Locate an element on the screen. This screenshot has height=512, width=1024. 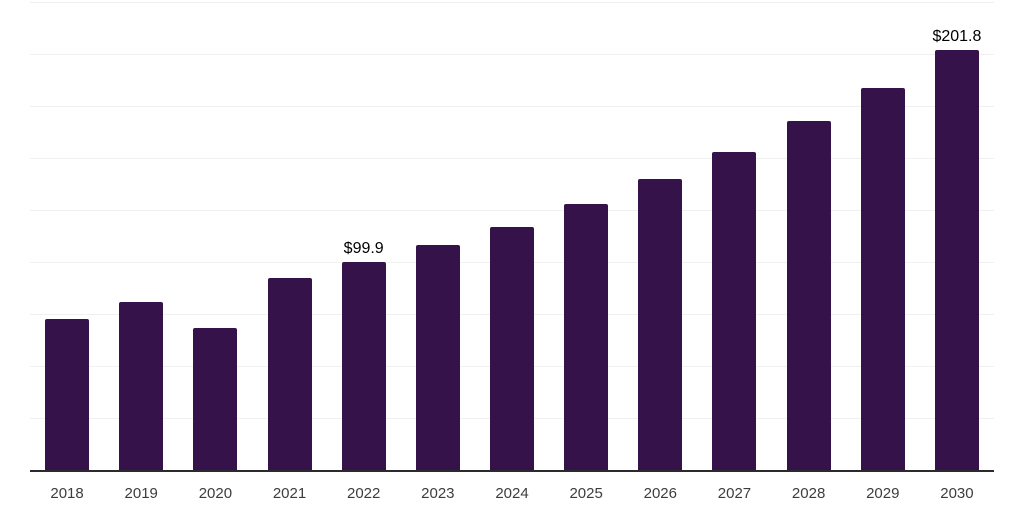
x-tick-2024: 2024 is located at coordinates (512, 493).